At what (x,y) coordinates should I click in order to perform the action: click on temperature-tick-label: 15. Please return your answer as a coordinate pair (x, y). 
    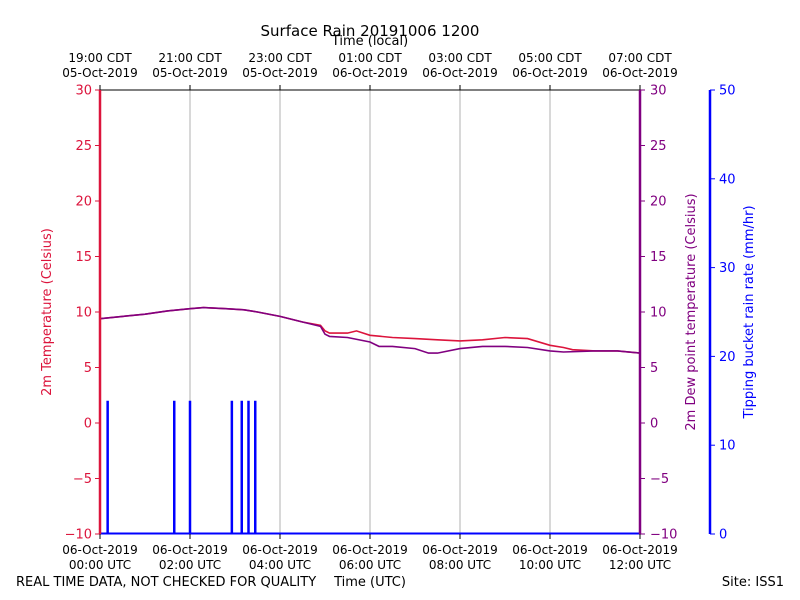
    Looking at the image, I should click on (83, 257).